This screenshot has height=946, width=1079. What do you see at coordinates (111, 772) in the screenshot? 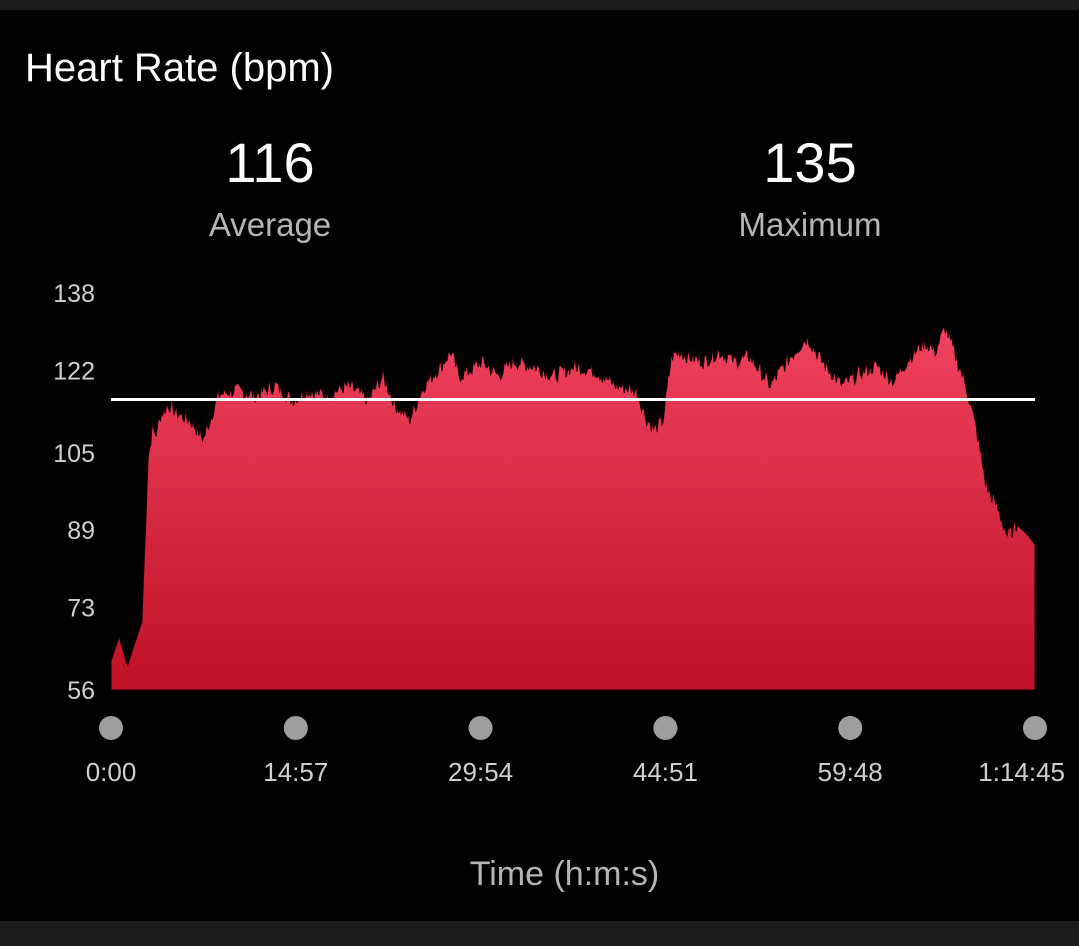
I see `x-tick-label: 0:00` at bounding box center [111, 772].